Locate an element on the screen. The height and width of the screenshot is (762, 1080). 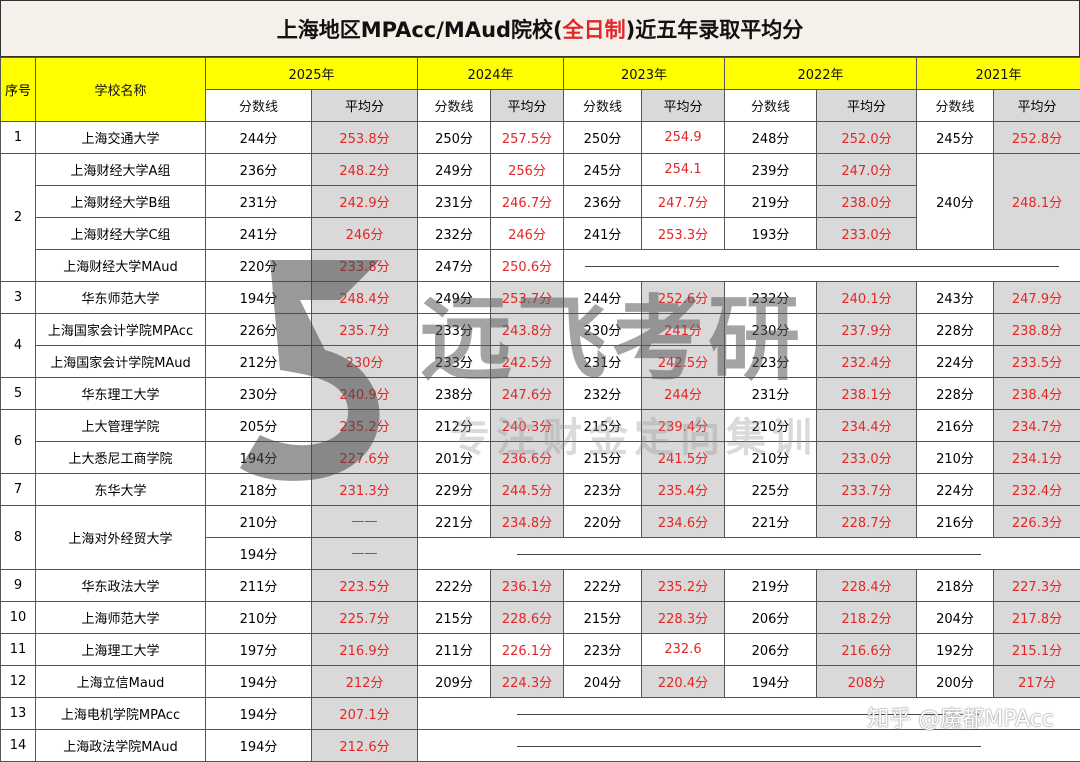
school-cell: 上海电机学院MPAcc is located at coordinates (121, 714).